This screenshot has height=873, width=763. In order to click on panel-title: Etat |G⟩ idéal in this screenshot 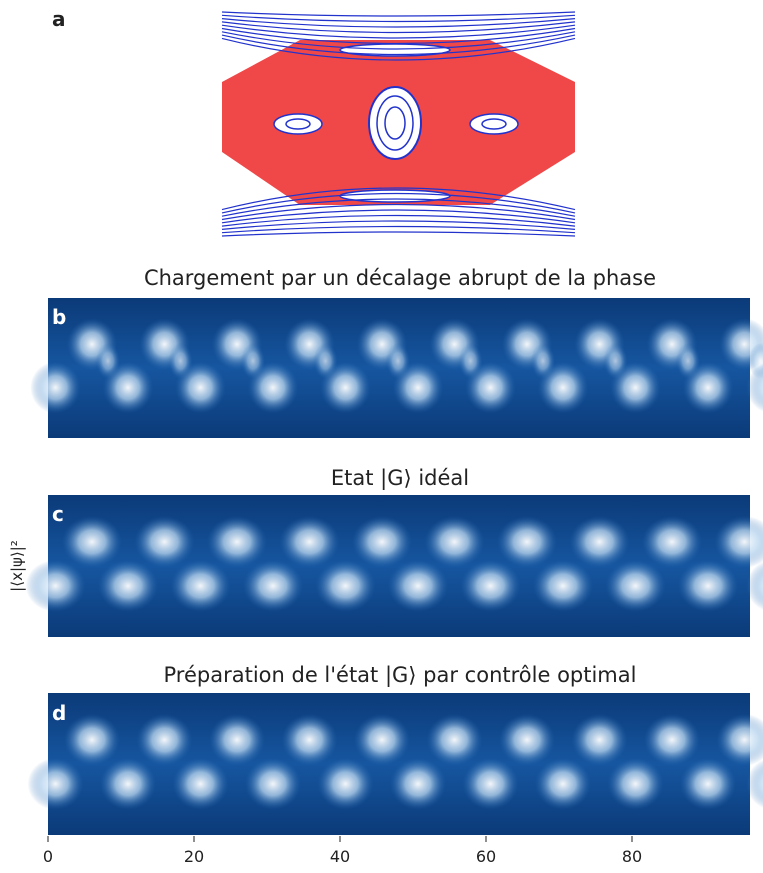, I will do `click(400, 478)`.